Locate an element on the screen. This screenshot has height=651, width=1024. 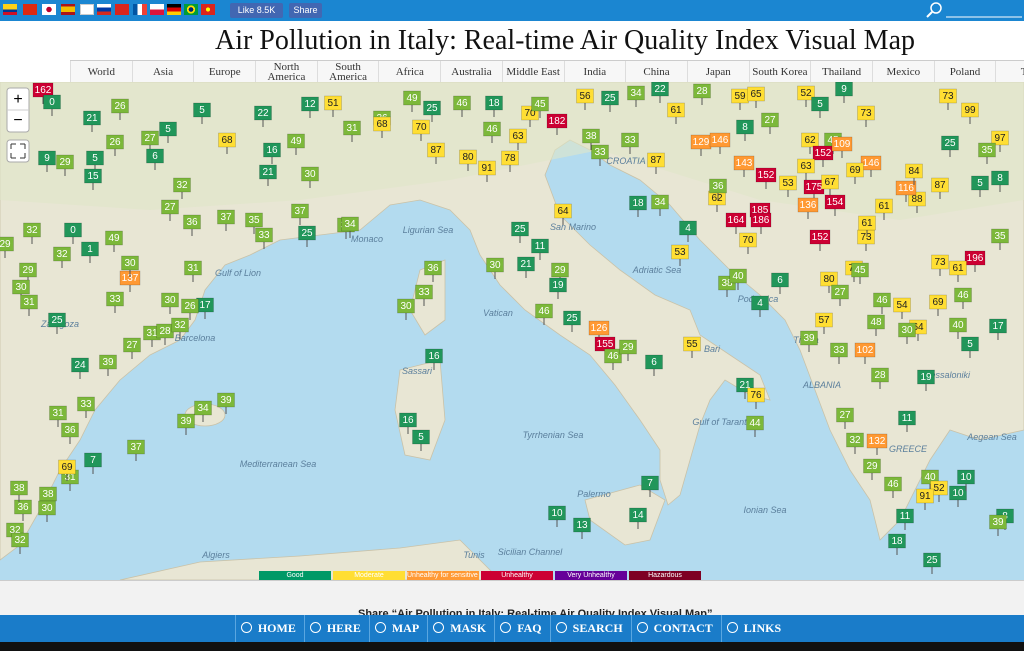
search is located at coordinates (974, 10).